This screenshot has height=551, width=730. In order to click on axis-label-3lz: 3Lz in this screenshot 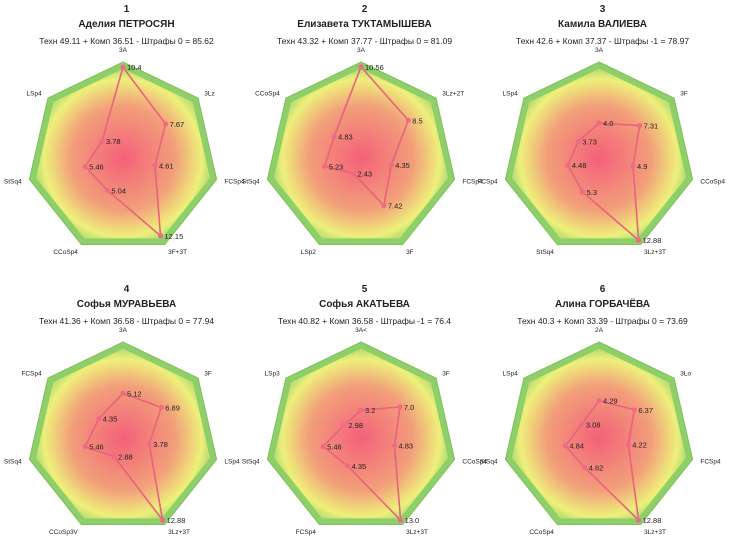, I will do `click(209, 94)`.